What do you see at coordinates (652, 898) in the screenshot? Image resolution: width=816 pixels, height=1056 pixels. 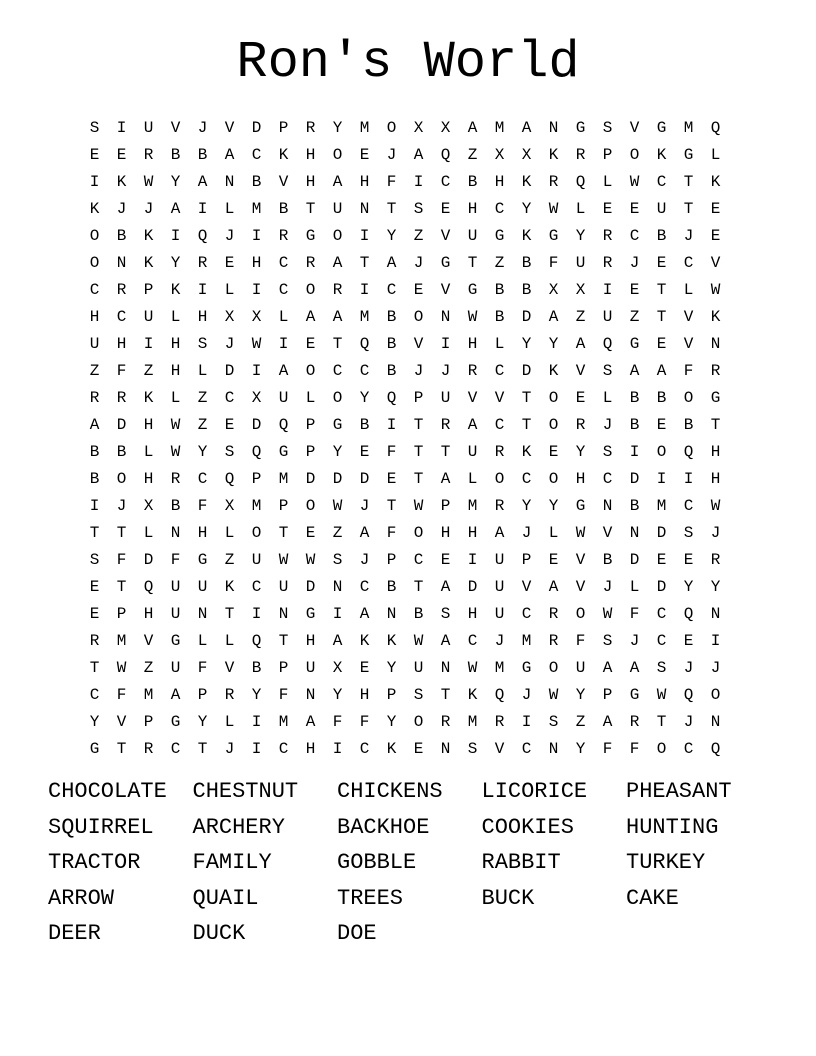 I see `word-list-item: CAKE` at bounding box center [652, 898].